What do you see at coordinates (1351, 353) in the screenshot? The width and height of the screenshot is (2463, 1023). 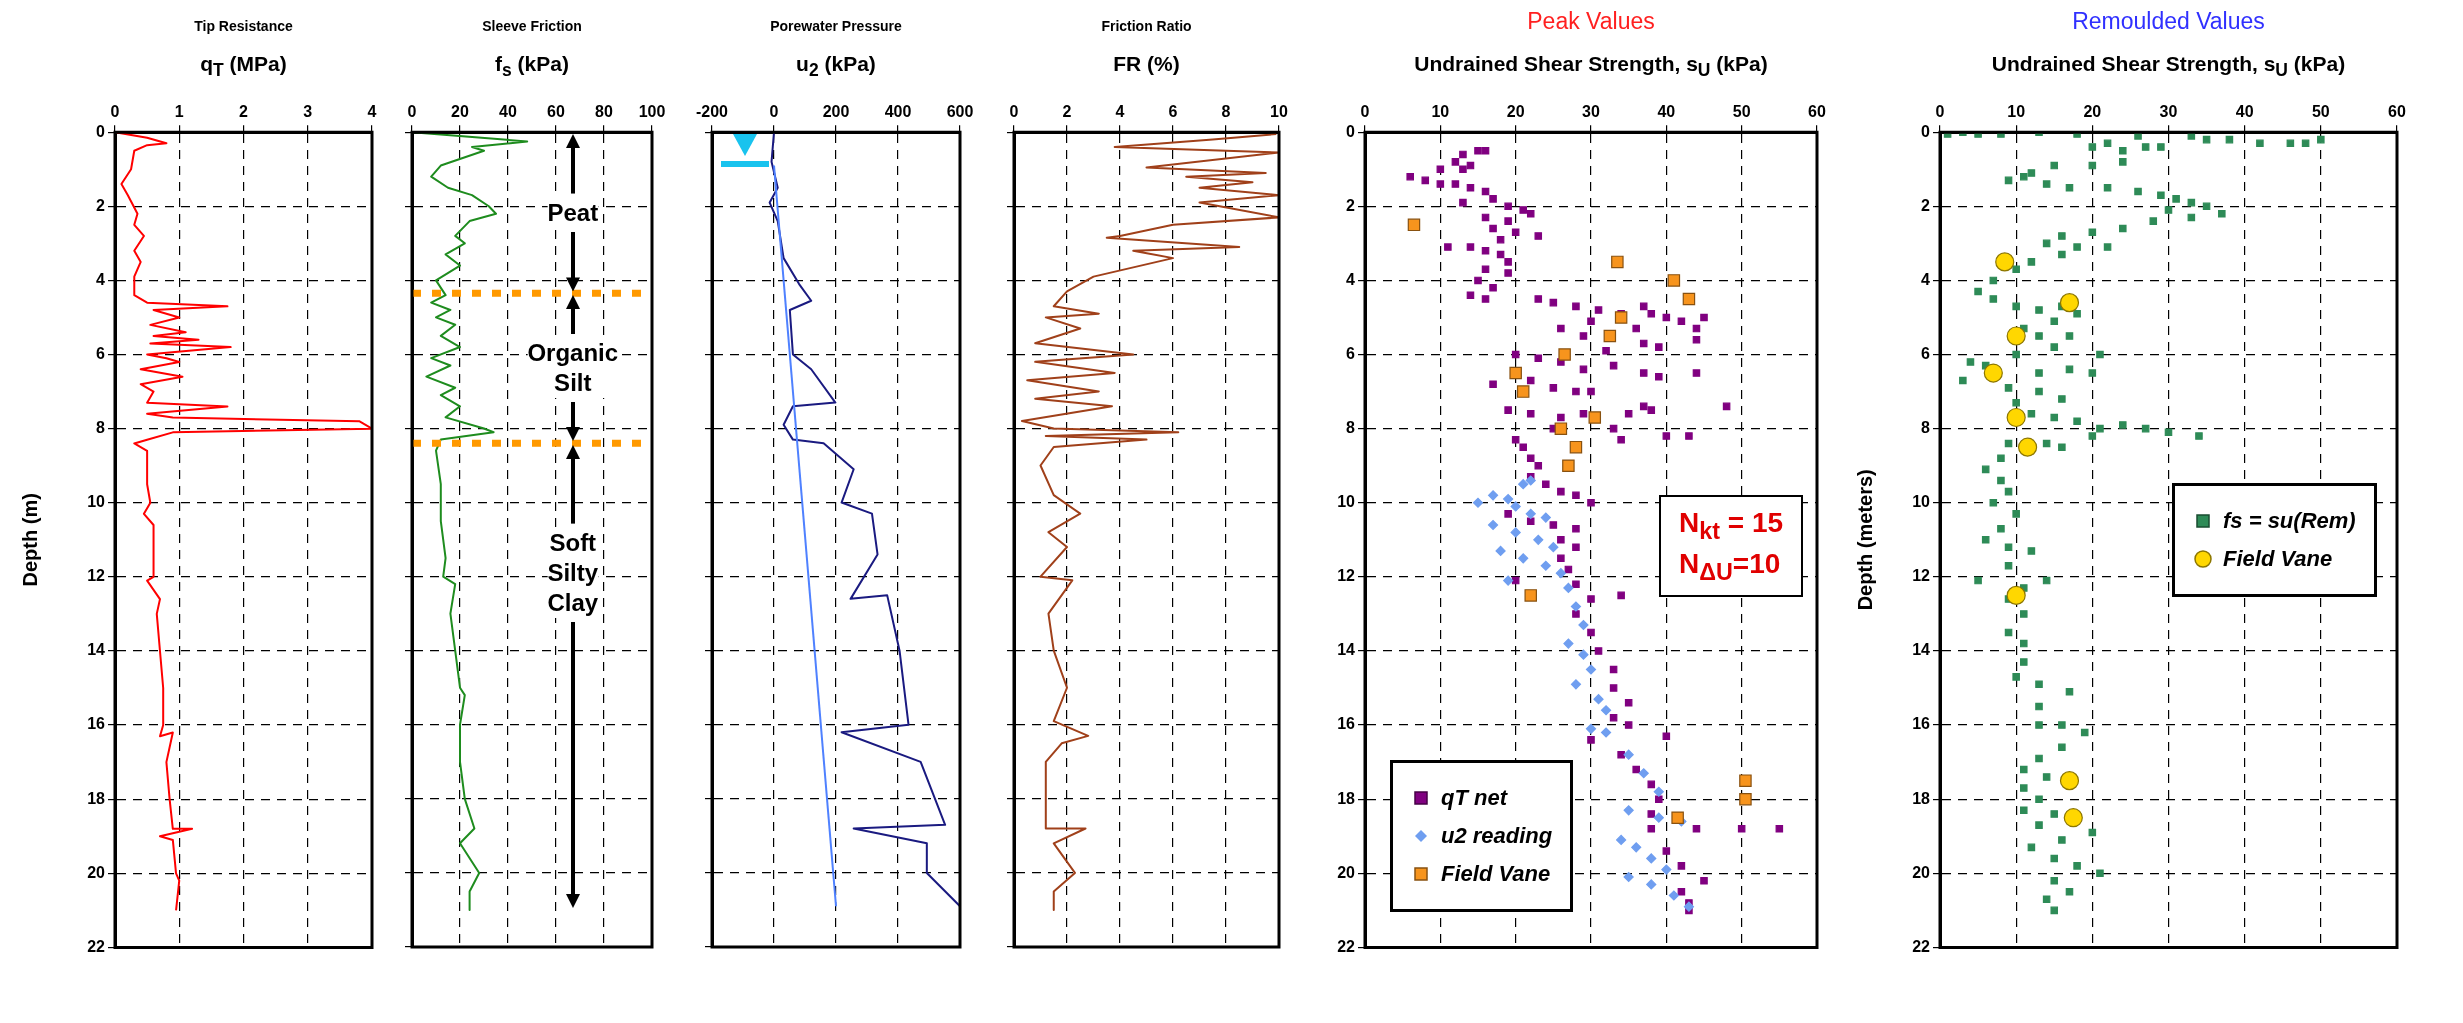 I see `y-tick-label: 6` at bounding box center [1351, 353].